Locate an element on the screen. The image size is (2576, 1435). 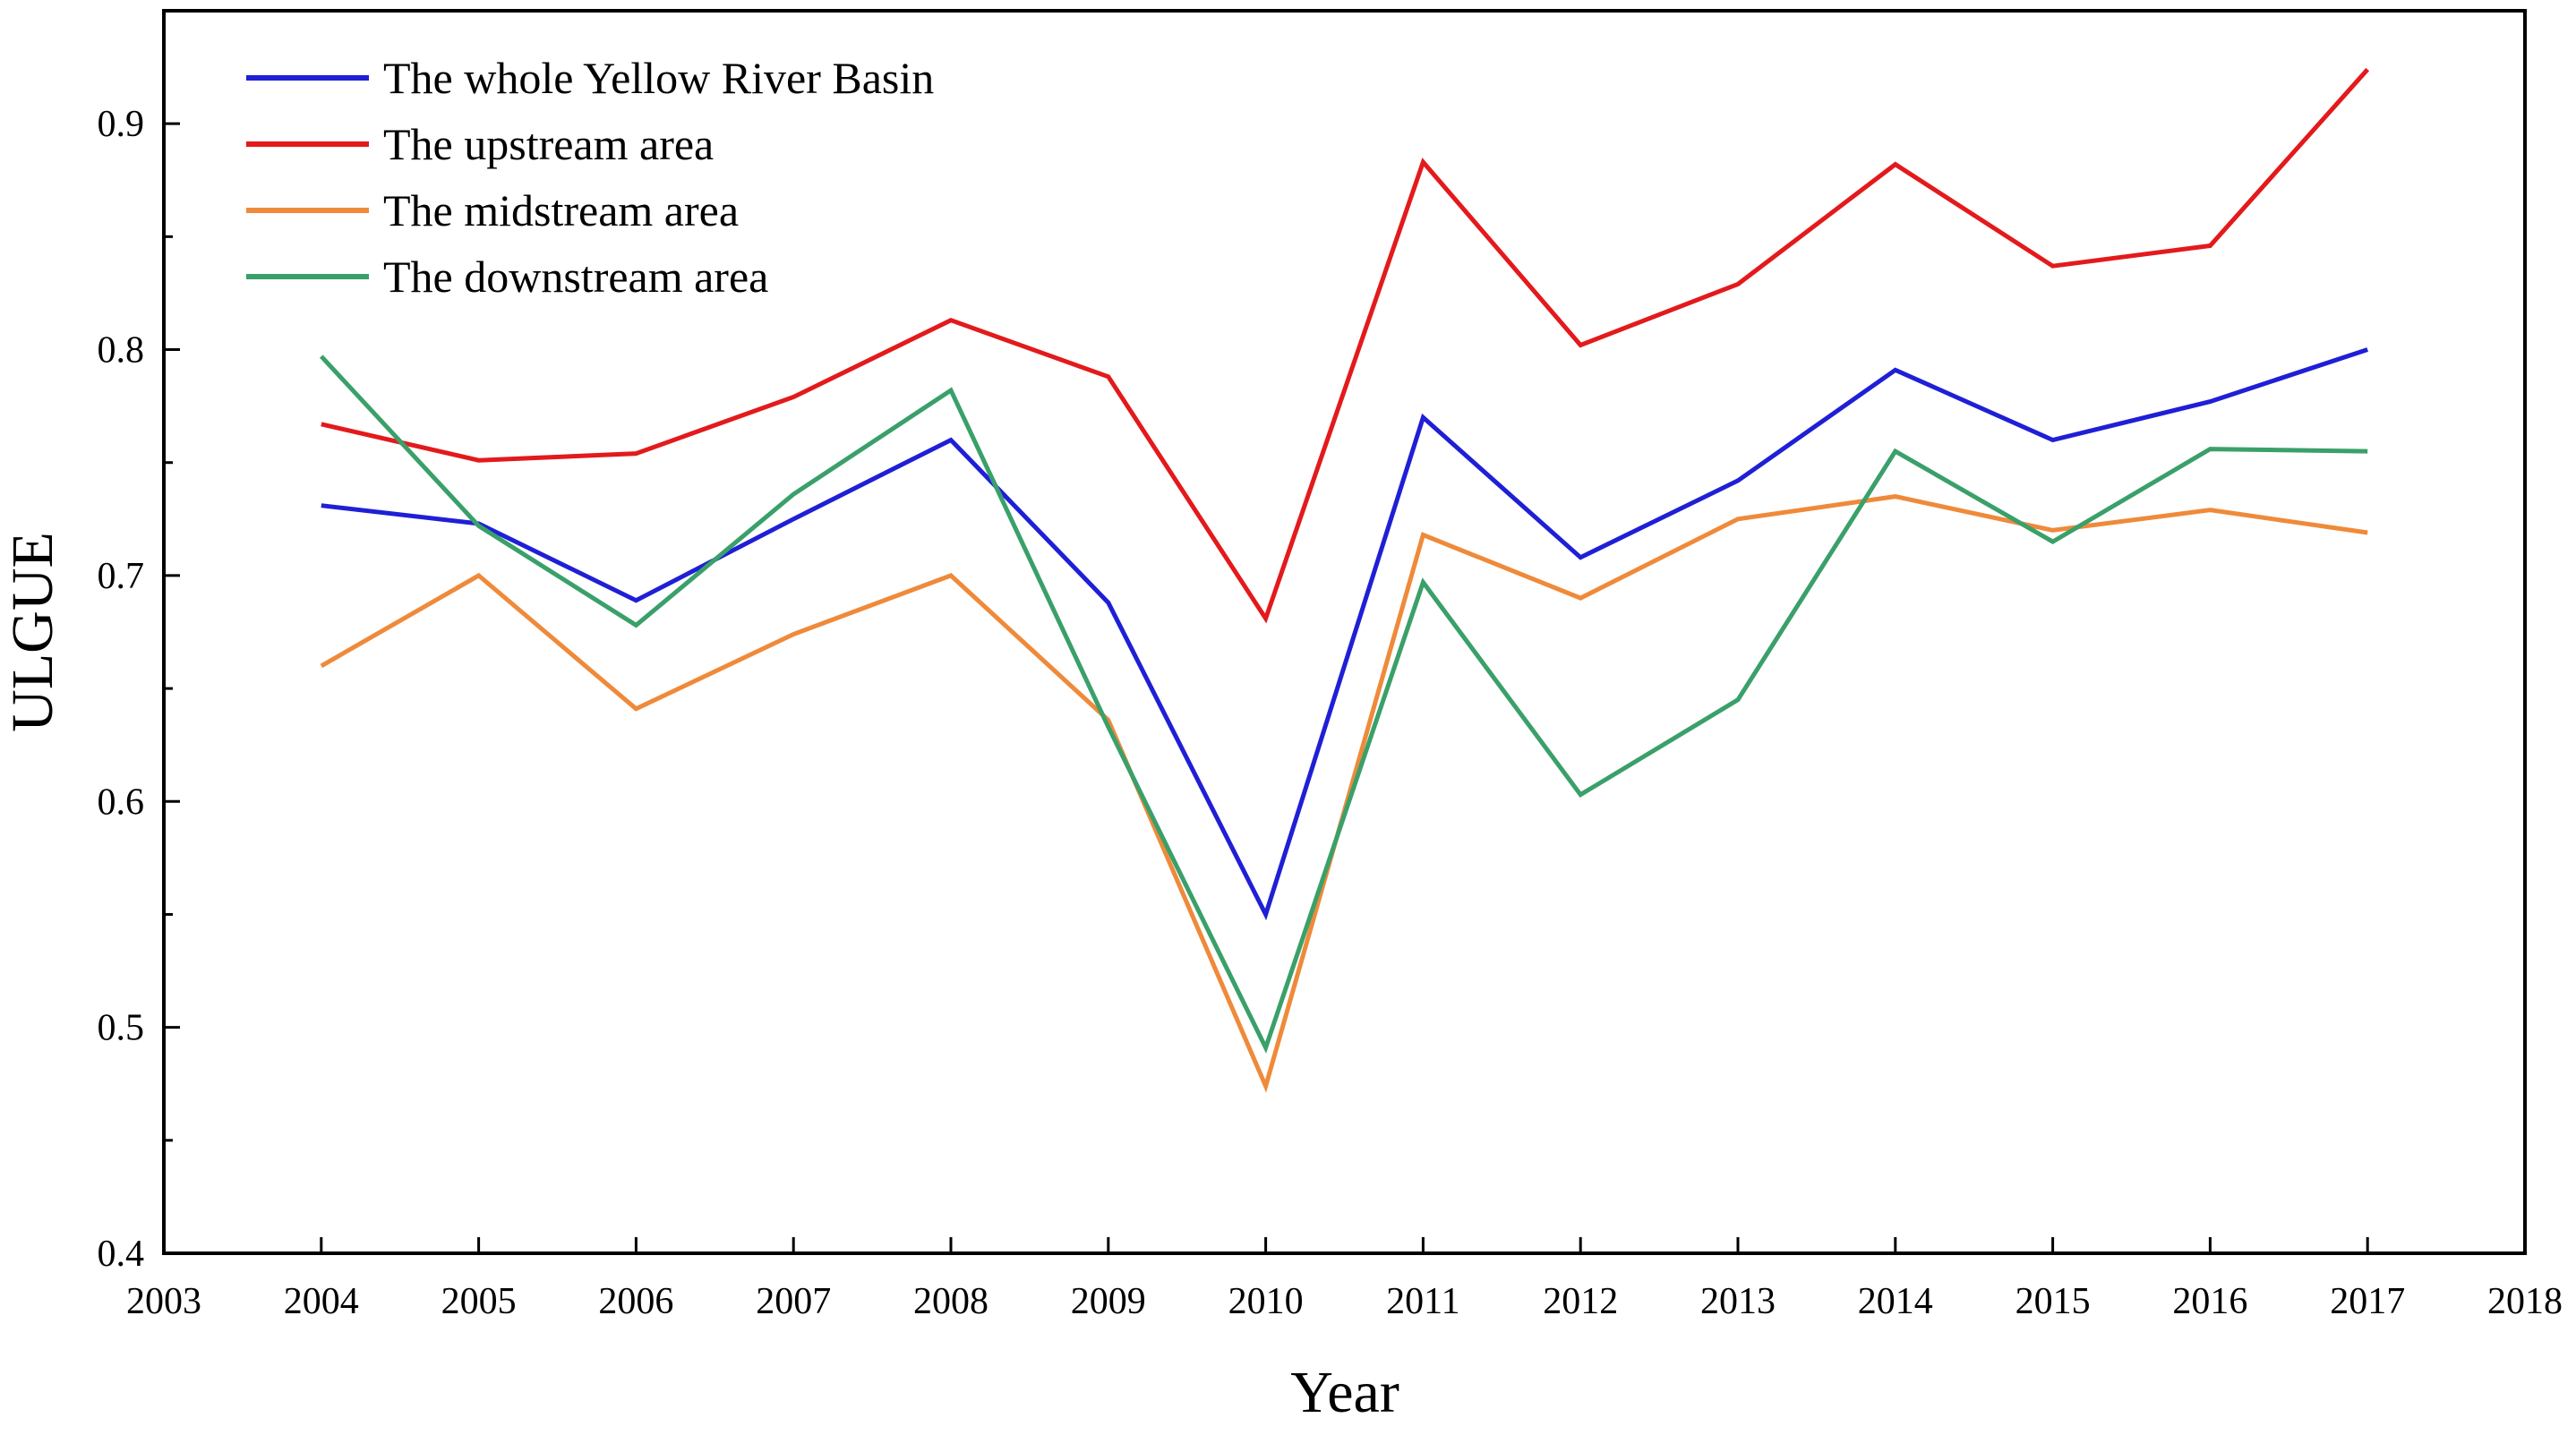
x-tick-label: 2017 is located at coordinates (2367, 1301).